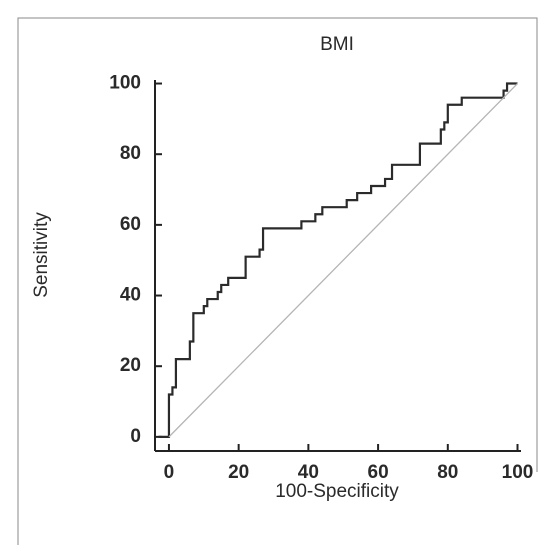  I want to click on y-tick-label: 0, so click(135, 436).